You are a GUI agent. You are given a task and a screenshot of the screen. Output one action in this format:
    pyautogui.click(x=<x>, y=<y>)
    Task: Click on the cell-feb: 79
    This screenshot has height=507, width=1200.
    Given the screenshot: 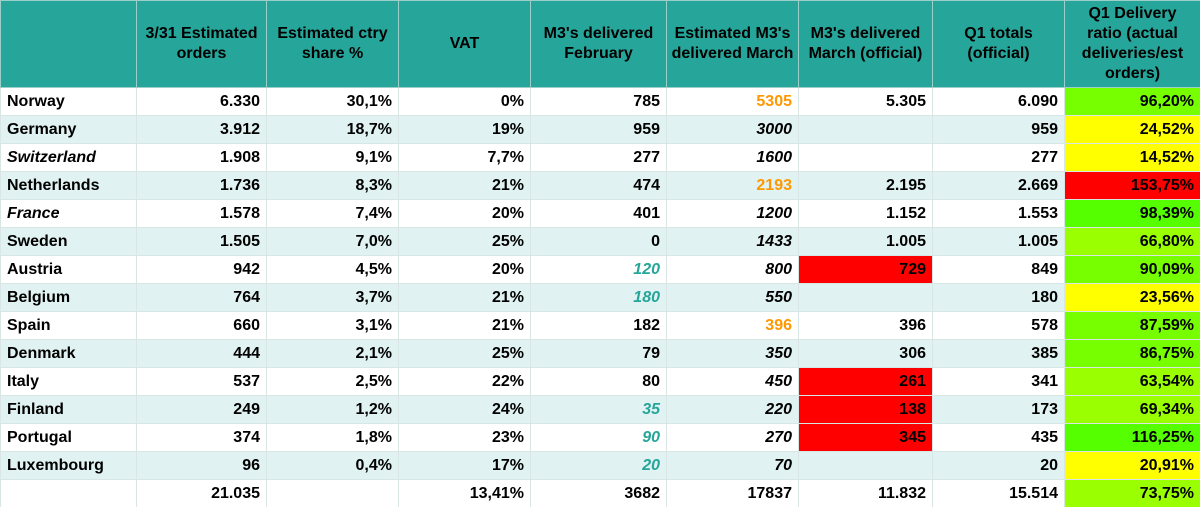 What is the action you would take?
    pyautogui.click(x=598, y=353)
    